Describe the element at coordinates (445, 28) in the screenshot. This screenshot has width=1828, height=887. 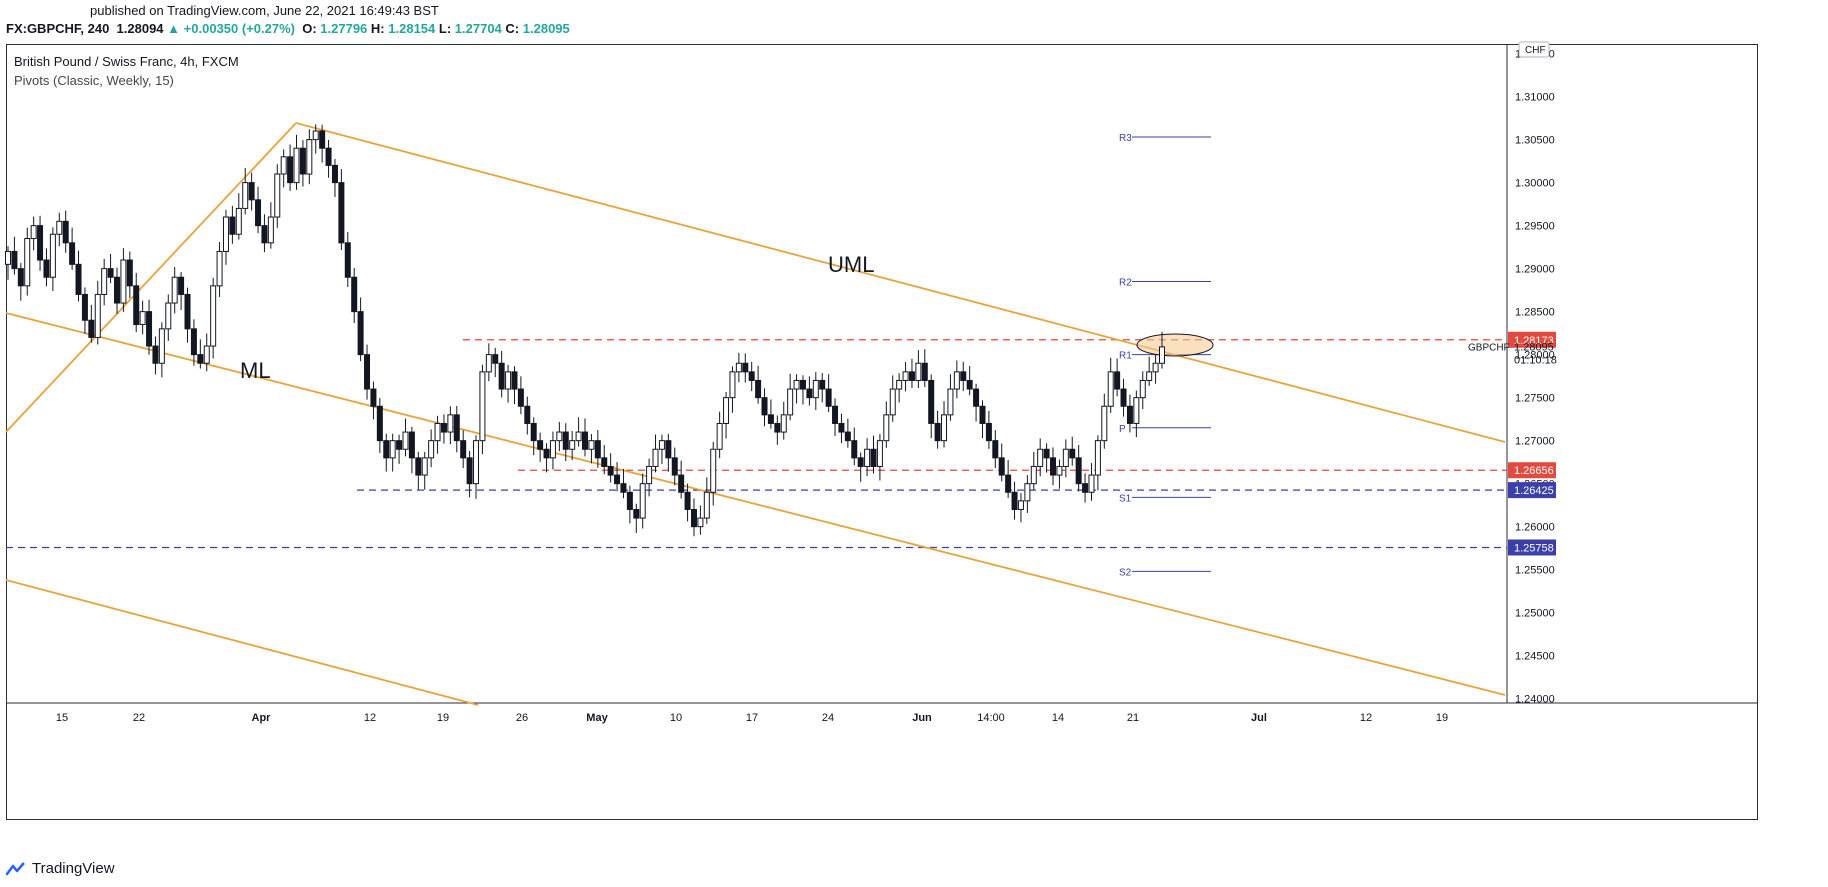
I see `low-label: L:` at that location.